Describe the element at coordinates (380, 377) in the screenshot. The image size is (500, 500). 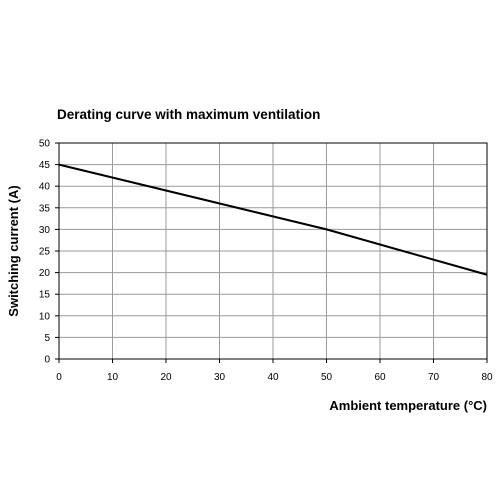
I see `x-tick-label: 60` at that location.